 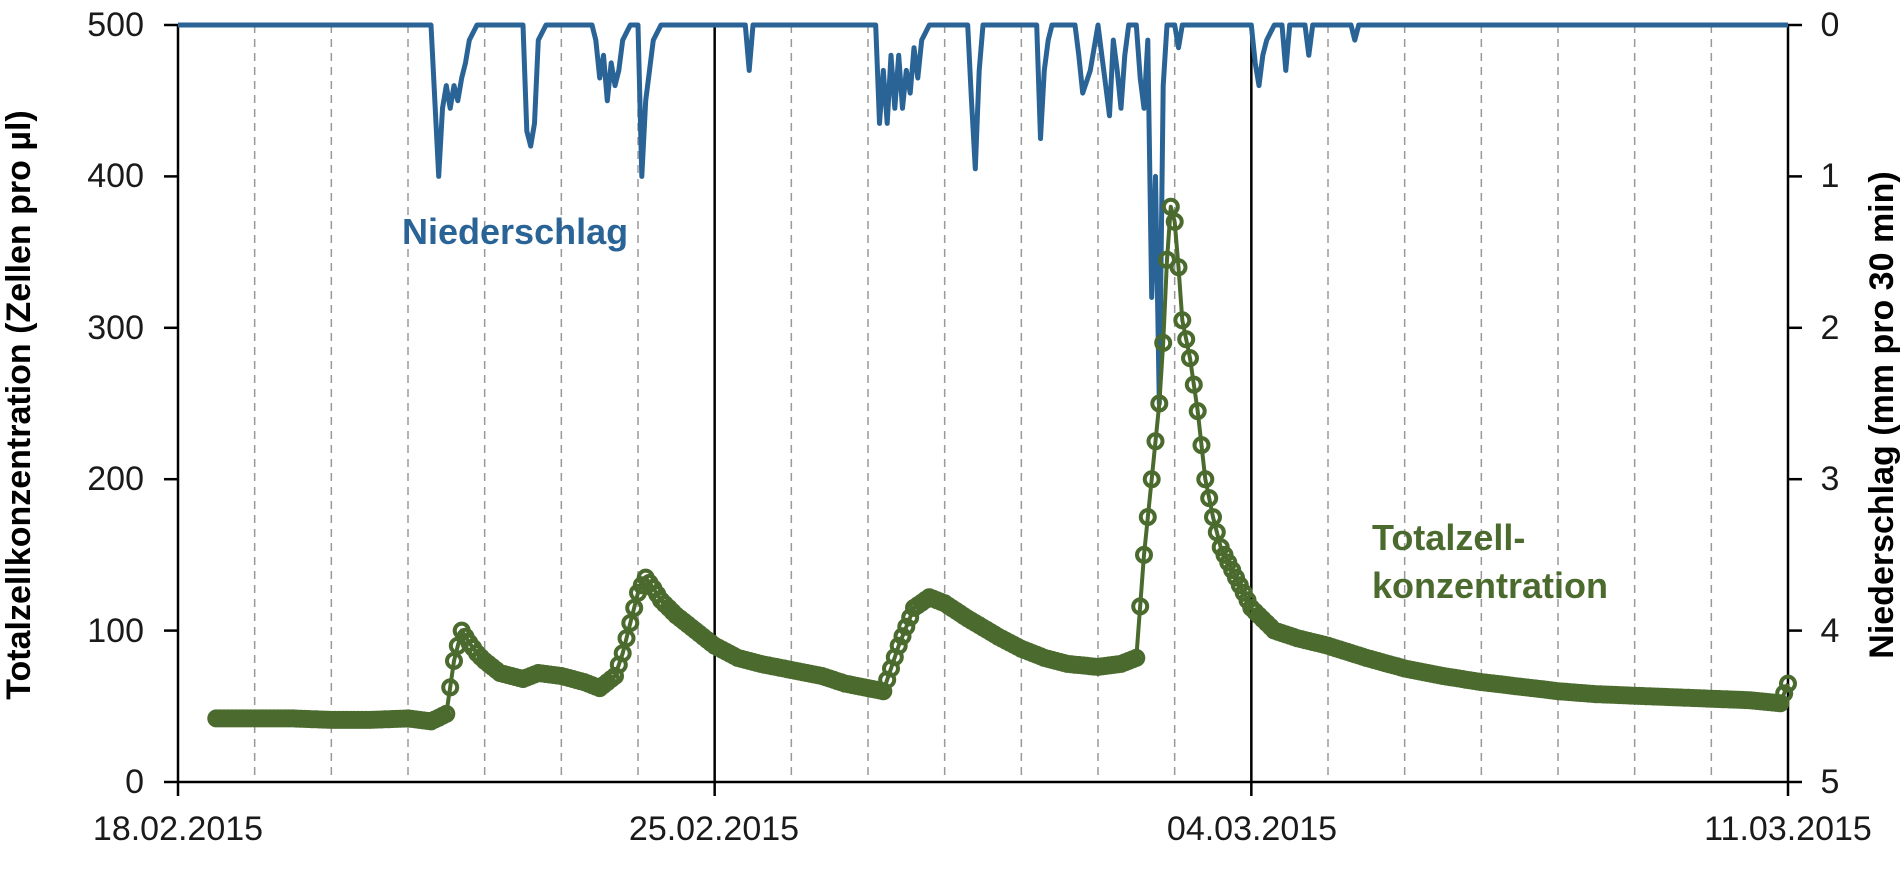 I want to click on y-right-tick-label: 1, so click(x=1830, y=176).